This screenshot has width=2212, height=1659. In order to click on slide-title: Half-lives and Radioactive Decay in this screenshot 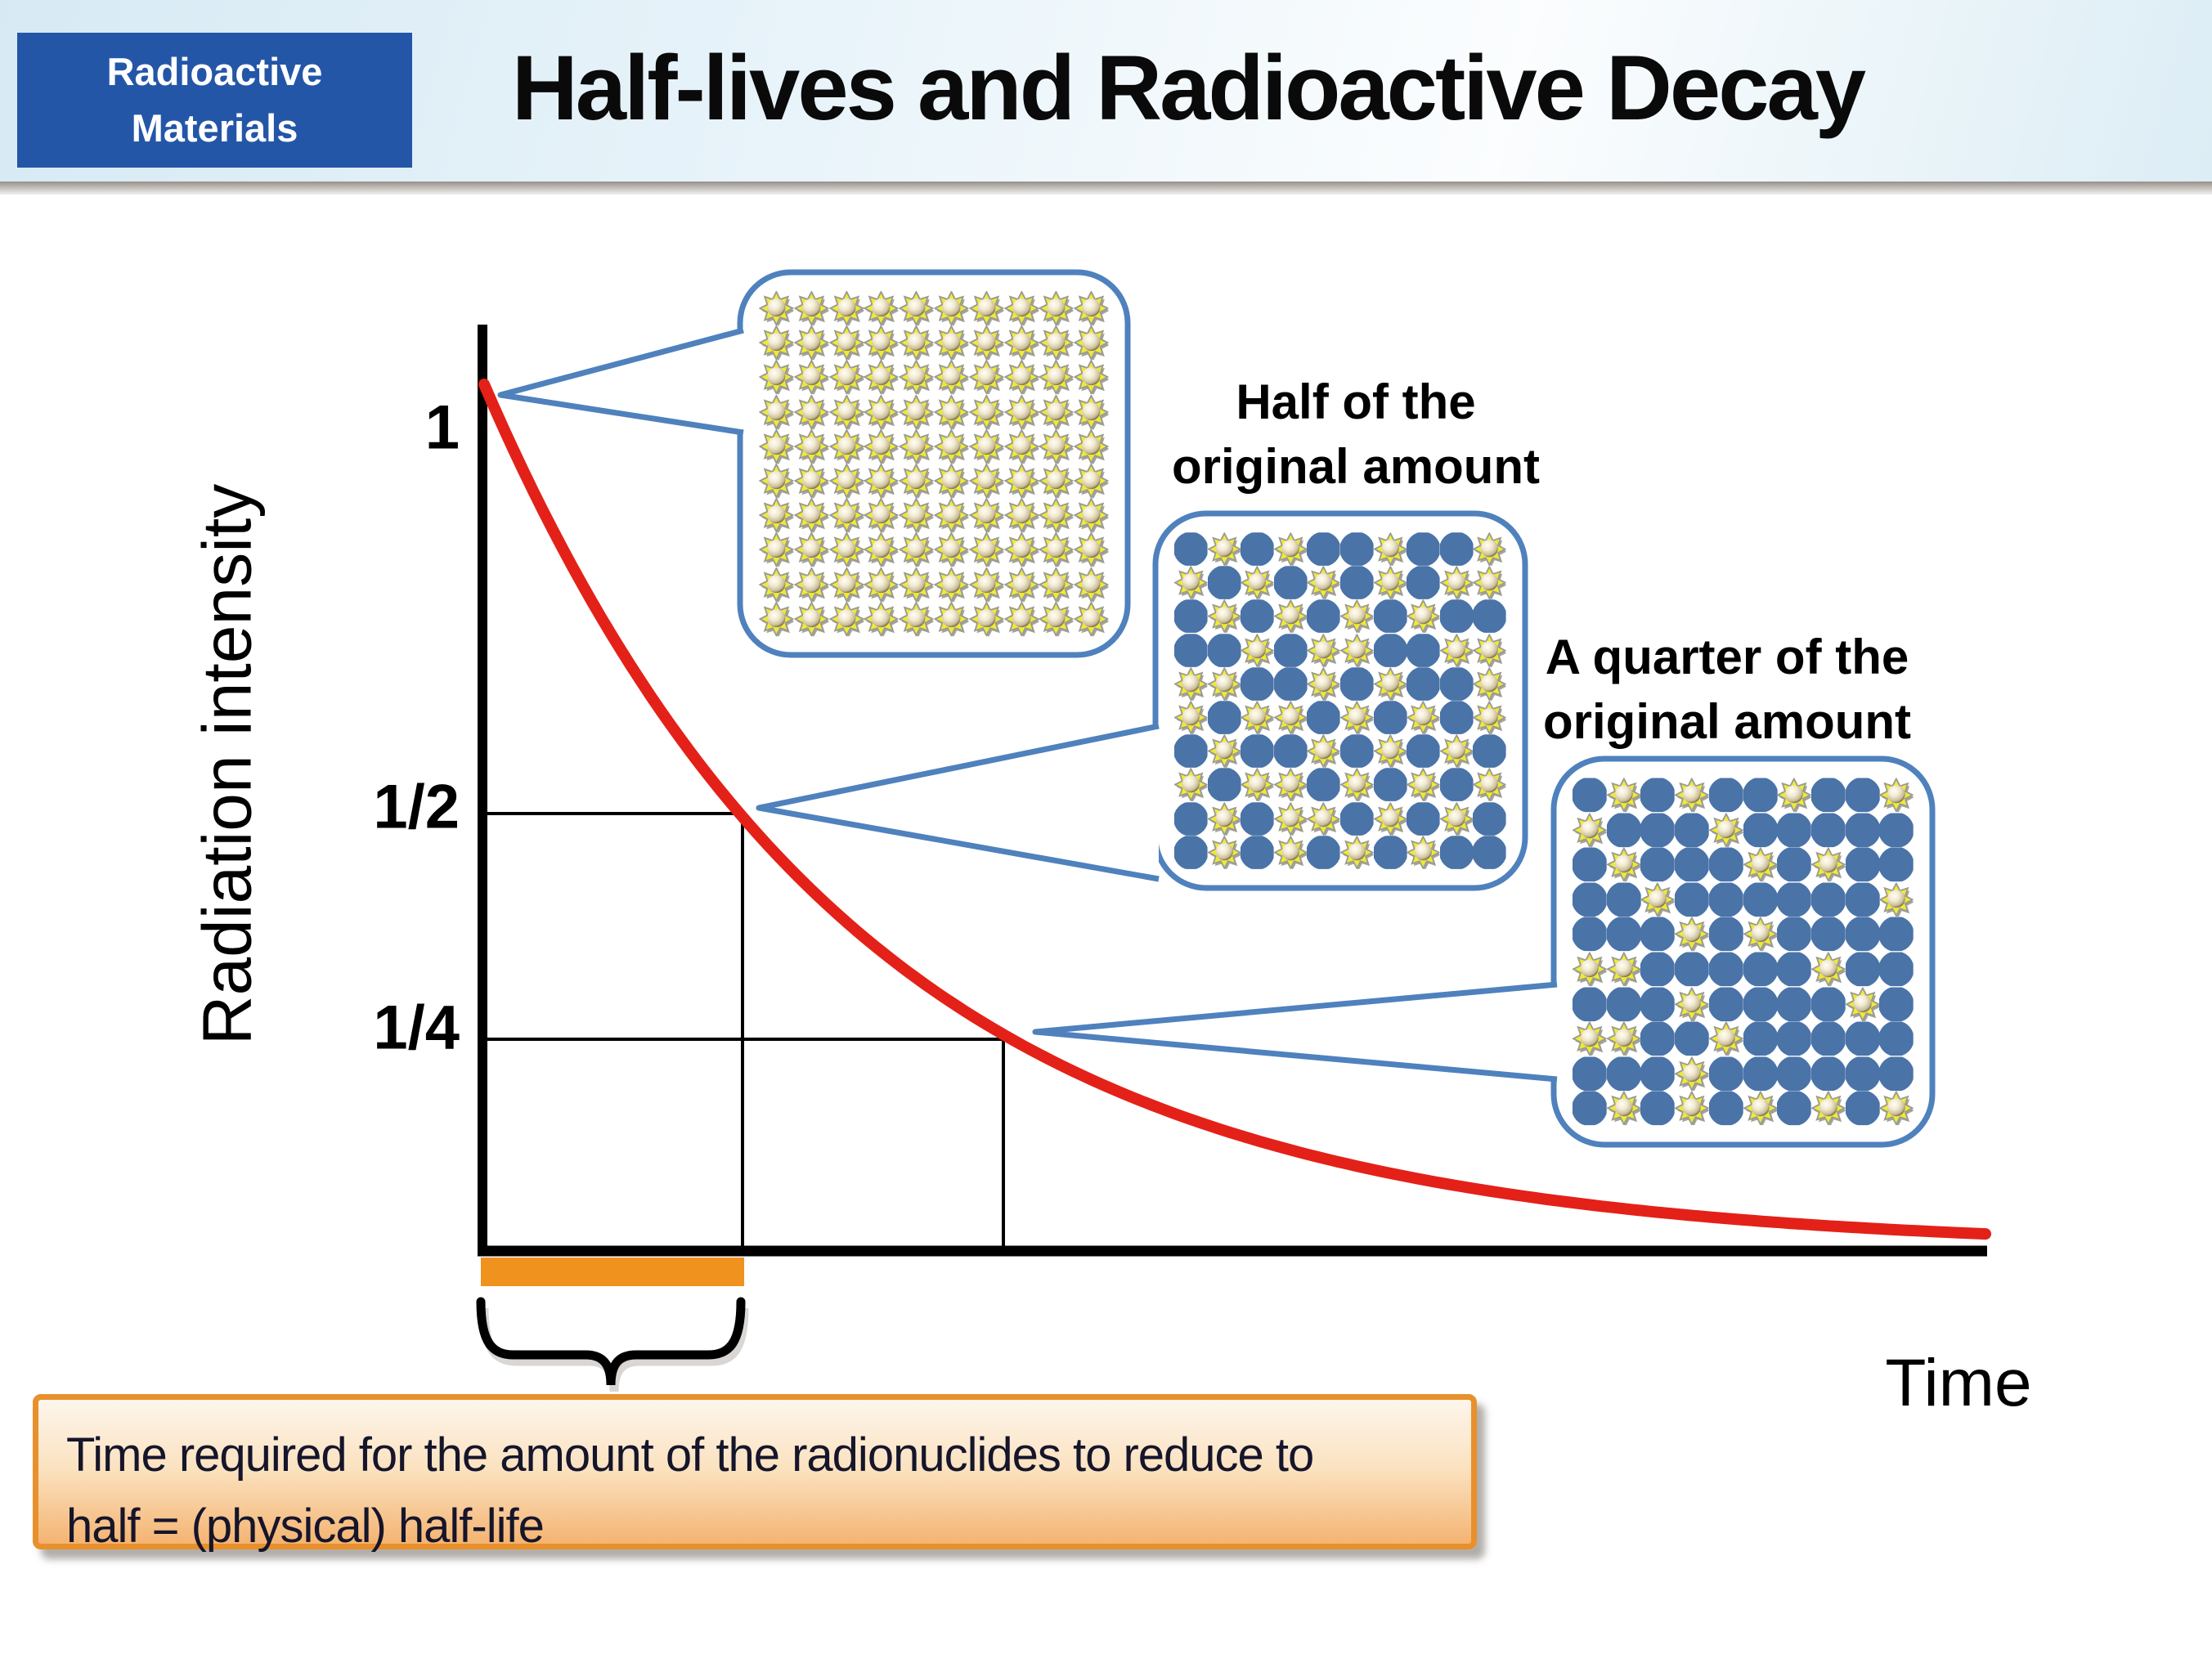, I will do `click(1188, 88)`.